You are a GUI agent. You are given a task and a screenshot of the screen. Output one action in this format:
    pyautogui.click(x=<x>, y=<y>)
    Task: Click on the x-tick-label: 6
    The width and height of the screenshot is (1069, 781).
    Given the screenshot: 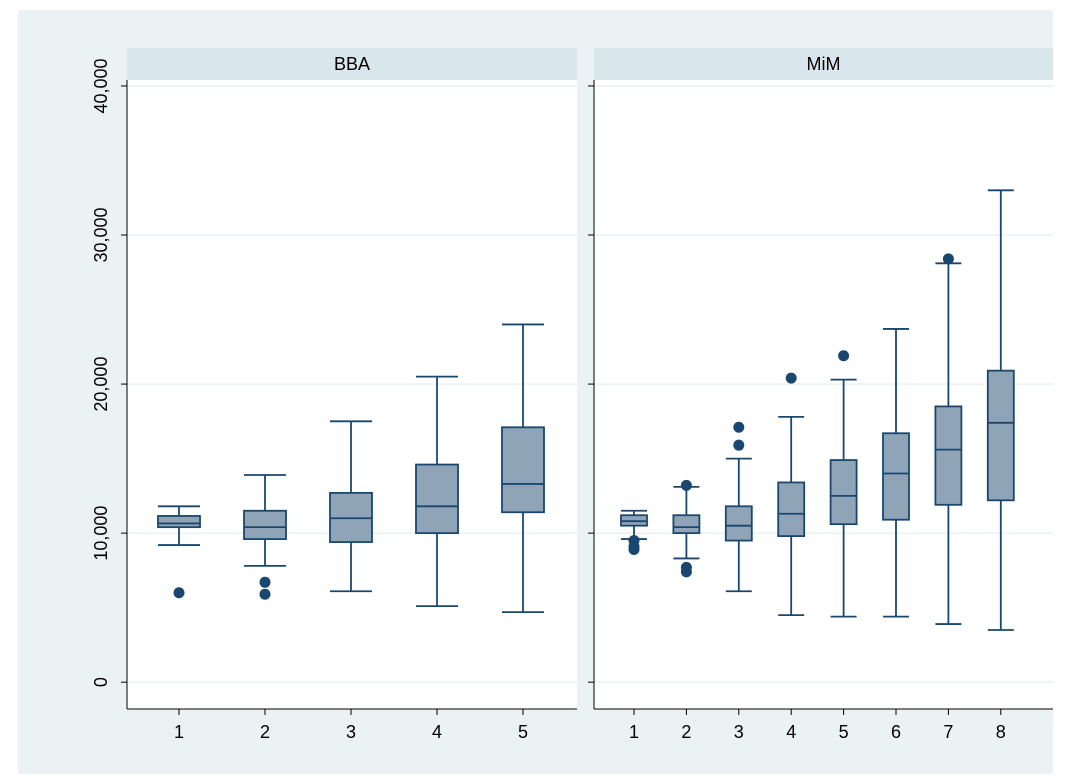 What is the action you would take?
    pyautogui.click(x=896, y=732)
    